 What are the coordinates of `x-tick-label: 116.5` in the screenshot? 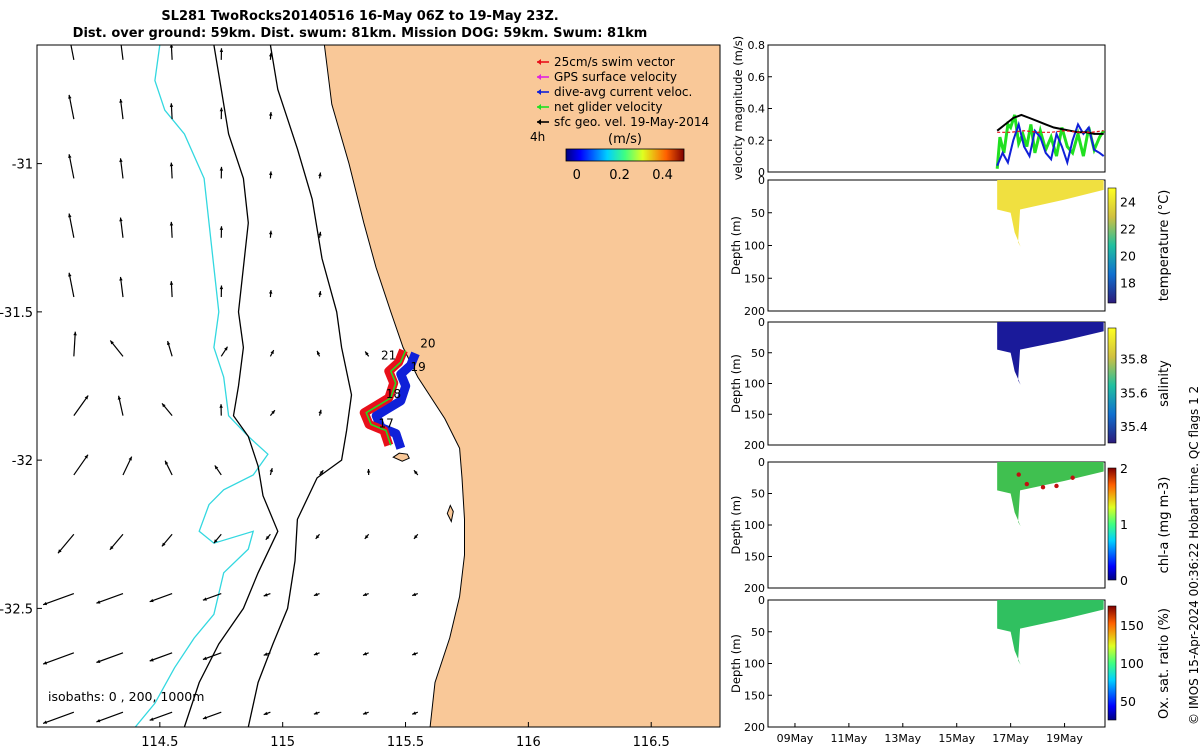 It's located at (651, 742).